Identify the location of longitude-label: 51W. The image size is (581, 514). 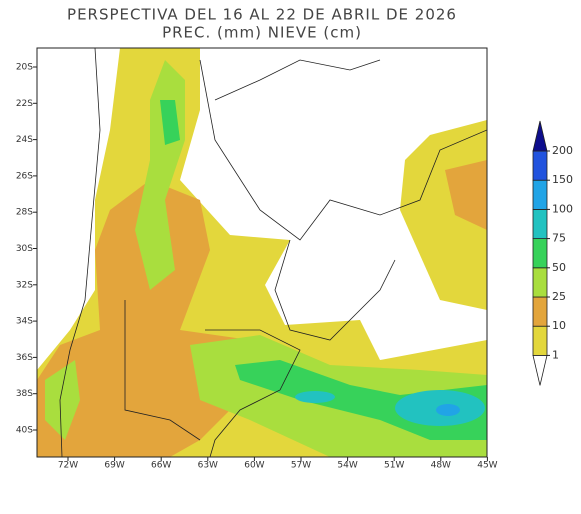
(394, 466).